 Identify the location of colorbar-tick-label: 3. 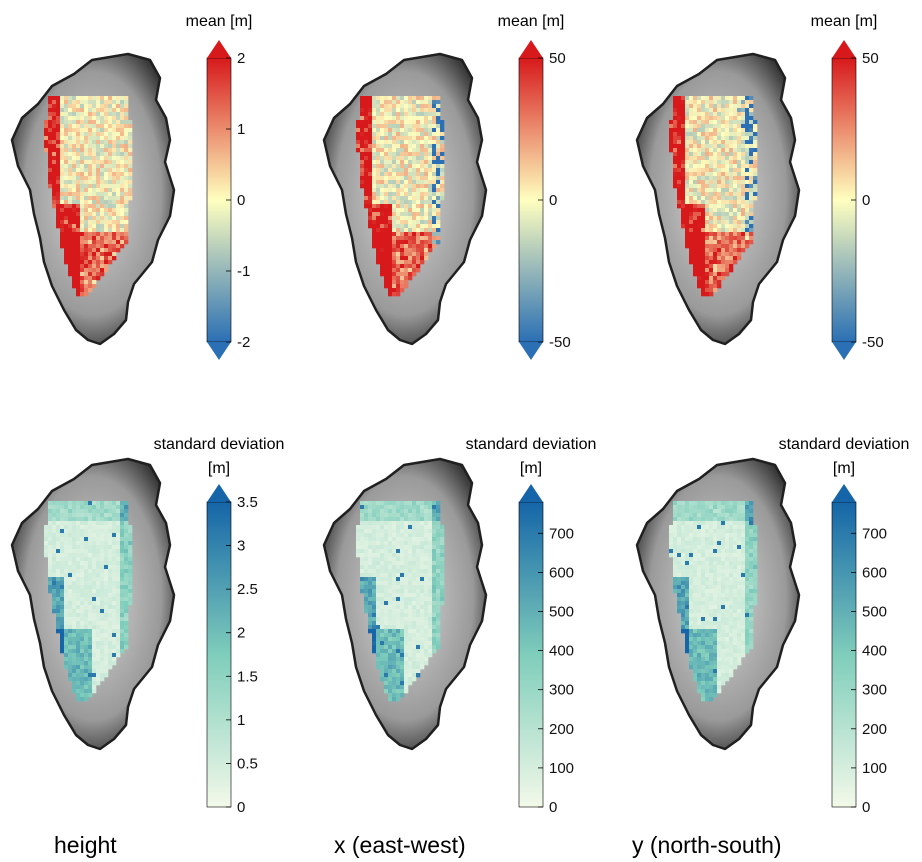
(241, 546).